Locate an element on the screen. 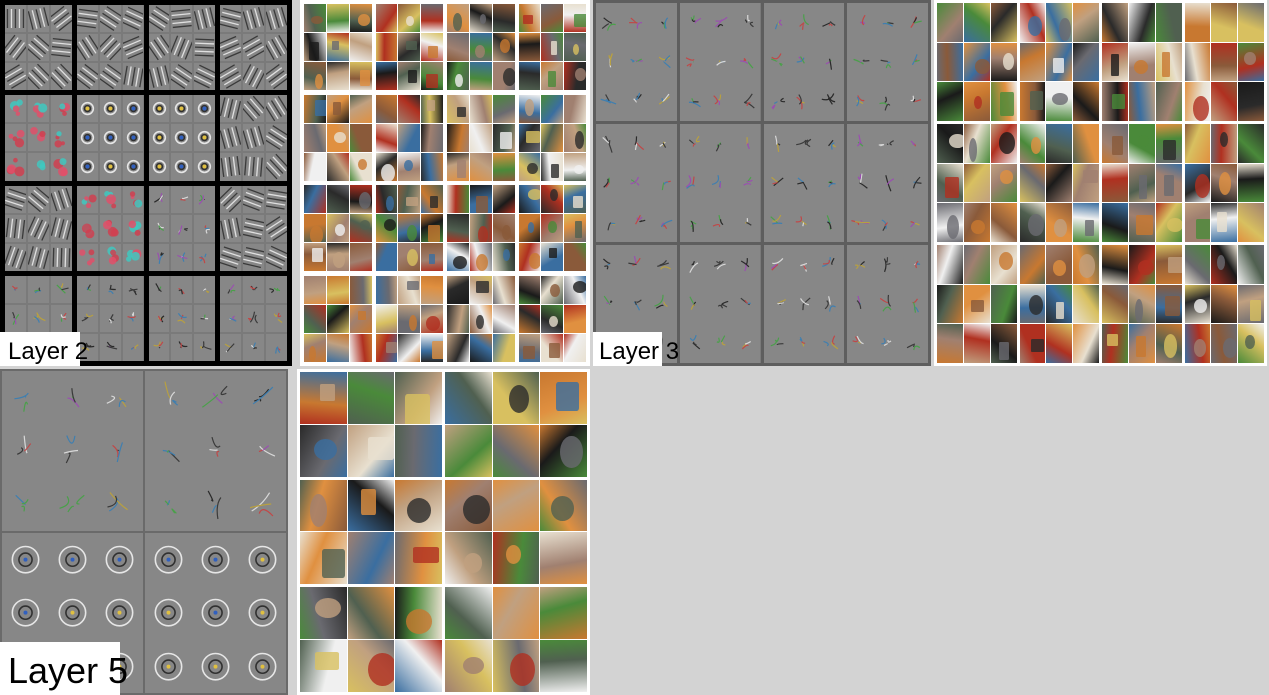 The image size is (1269, 695). layer5-deconv-panel is located at coordinates (144, 532).